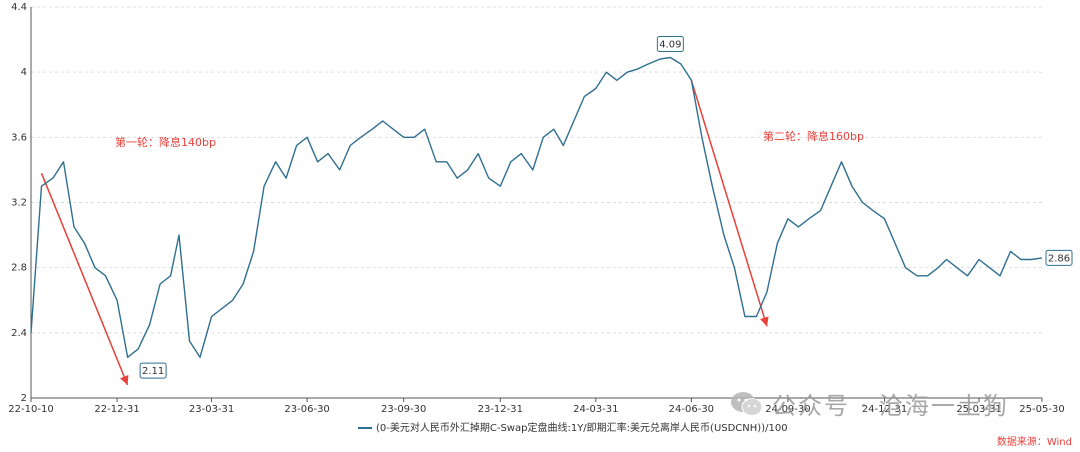 This screenshot has width=1080, height=452. What do you see at coordinates (30, 409) in the screenshot?
I see `x-tick-label: 22-10-10` at bounding box center [30, 409].